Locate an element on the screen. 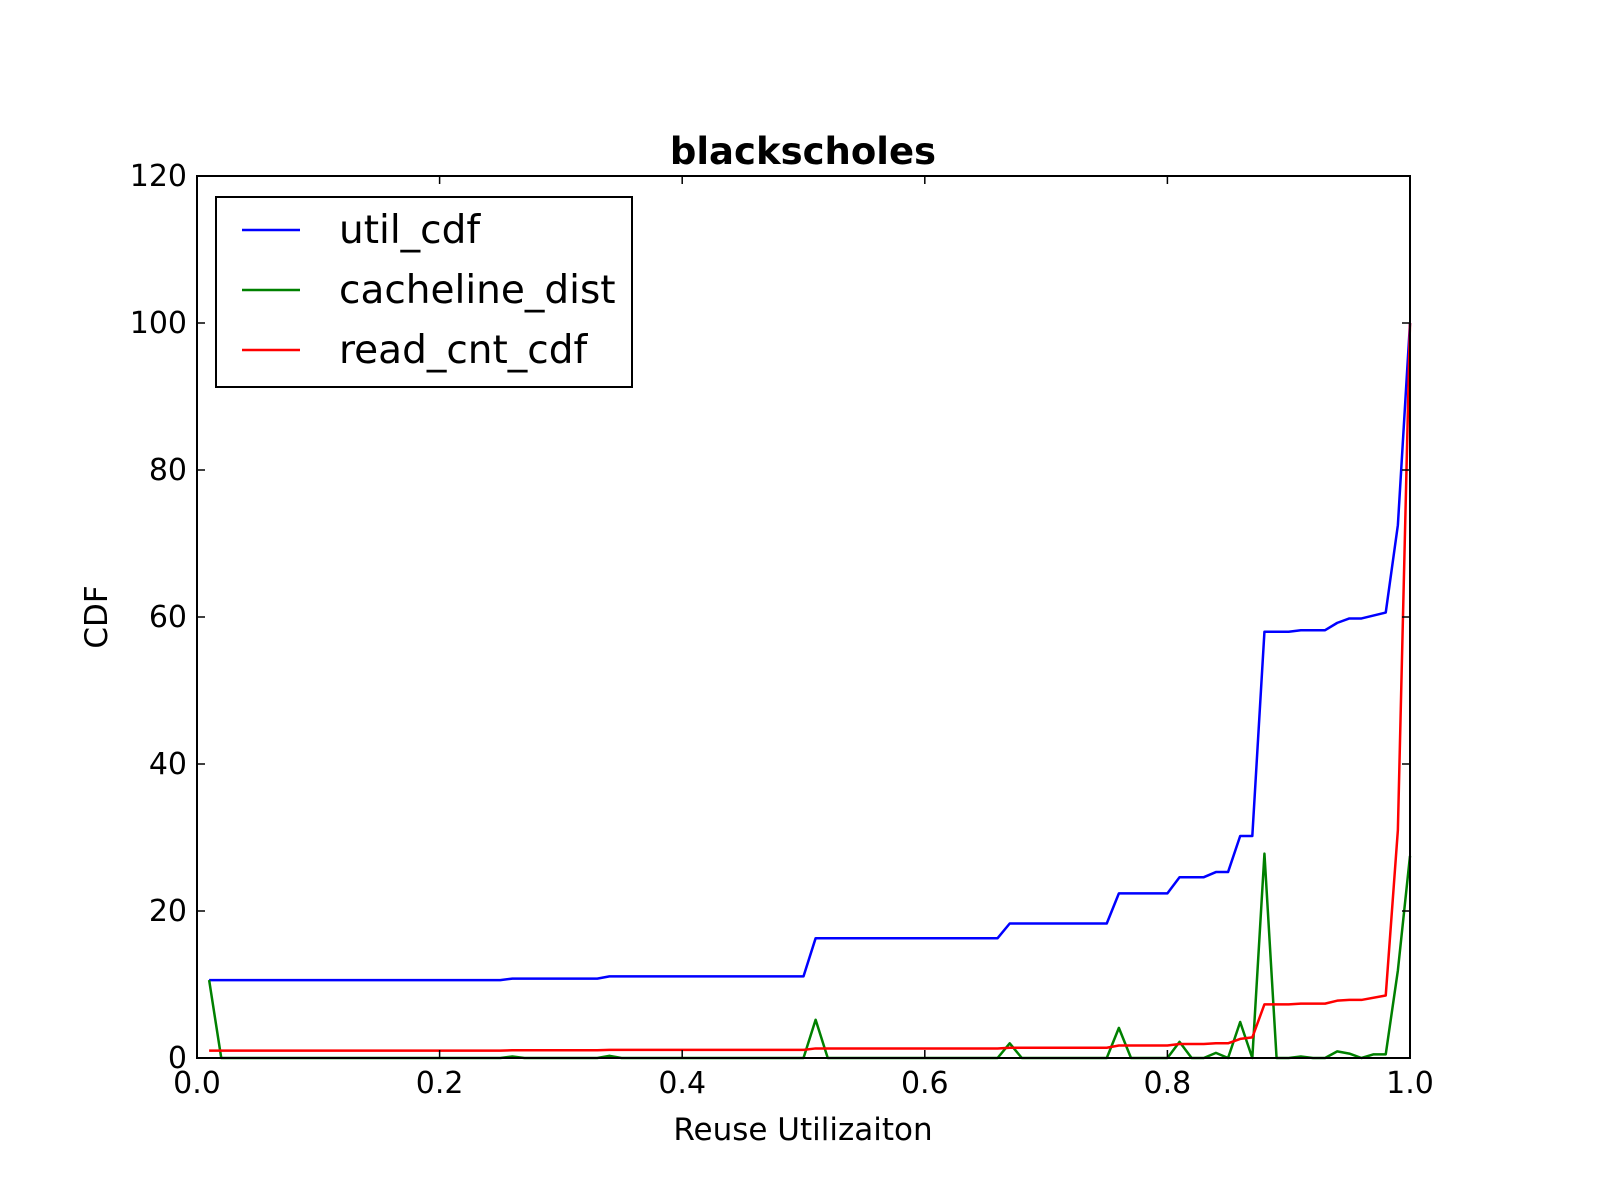  legend-label-read-cnt-cdf: read_cnt_cdf is located at coordinates (463, 350).